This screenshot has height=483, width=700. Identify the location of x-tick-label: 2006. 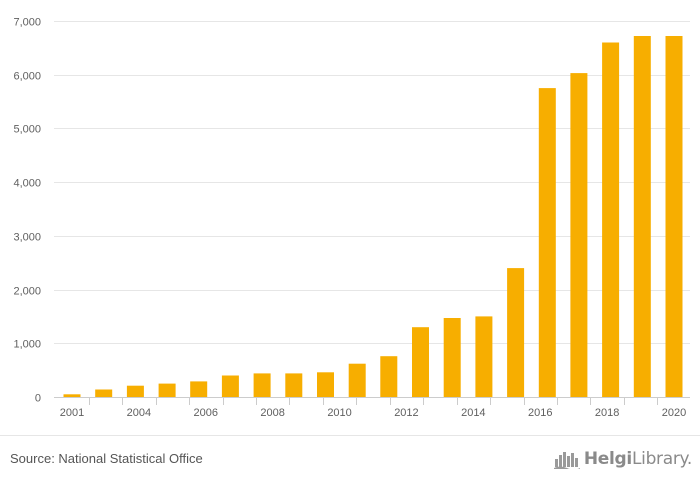
(206, 413).